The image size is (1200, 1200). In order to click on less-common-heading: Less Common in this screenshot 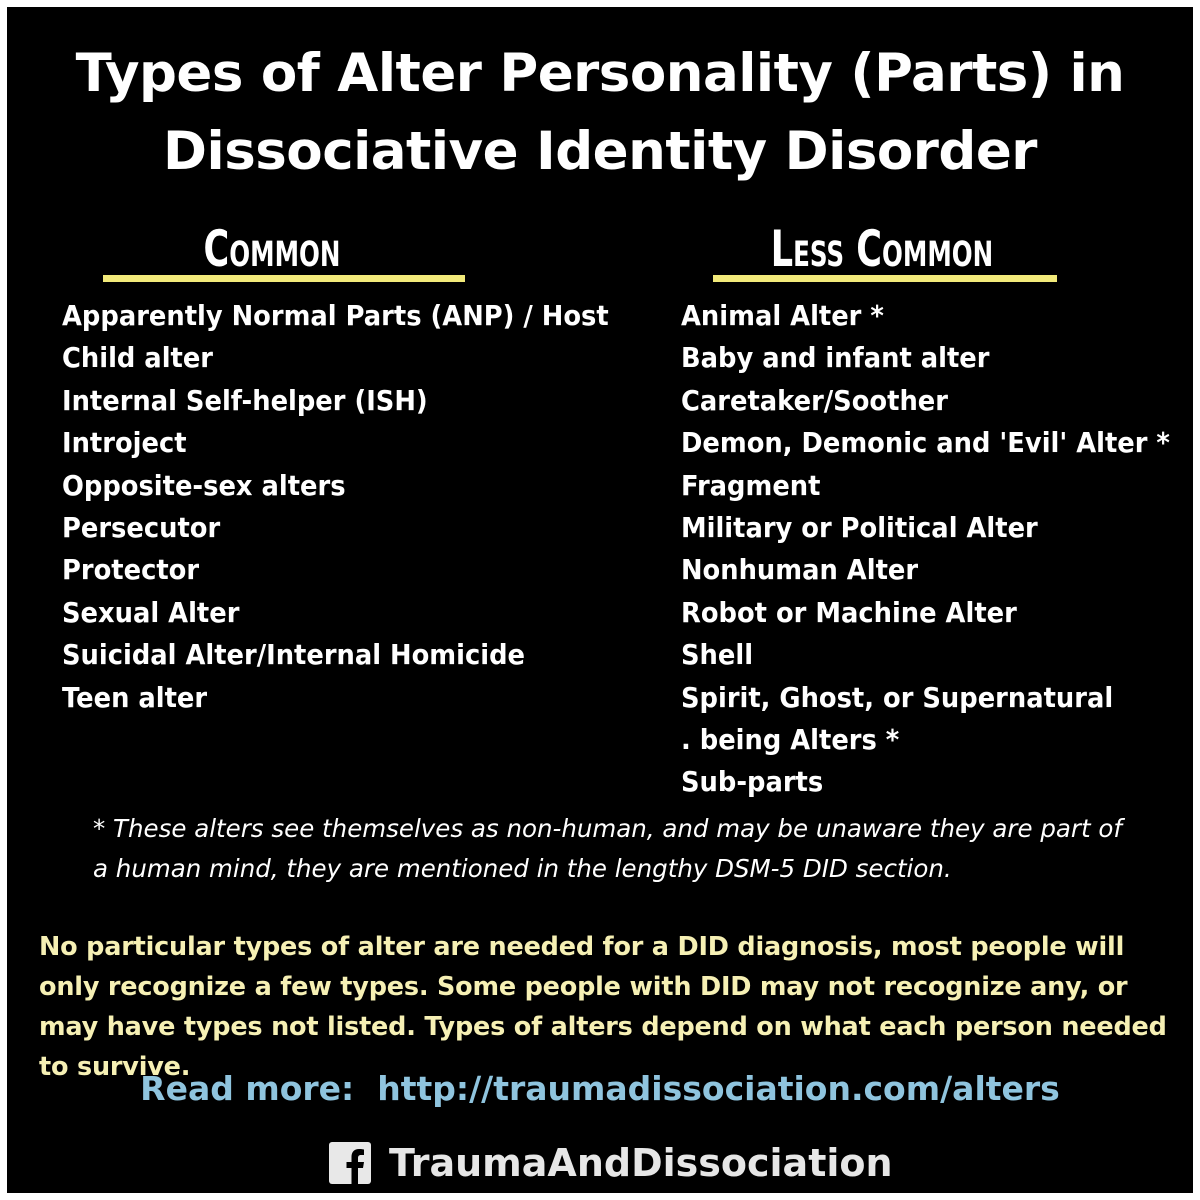, I will do `click(882, 249)`.